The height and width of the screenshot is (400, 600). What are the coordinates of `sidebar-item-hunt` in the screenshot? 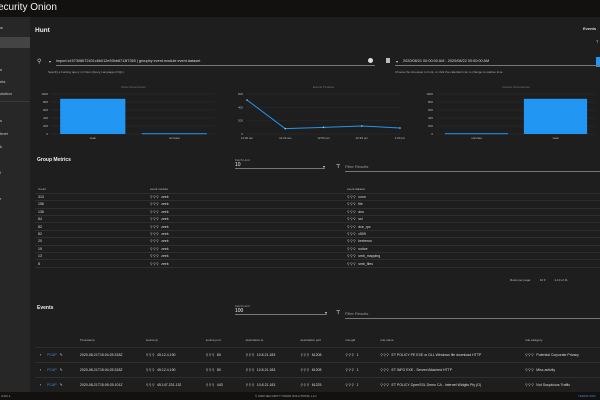 It's located at (15, 42).